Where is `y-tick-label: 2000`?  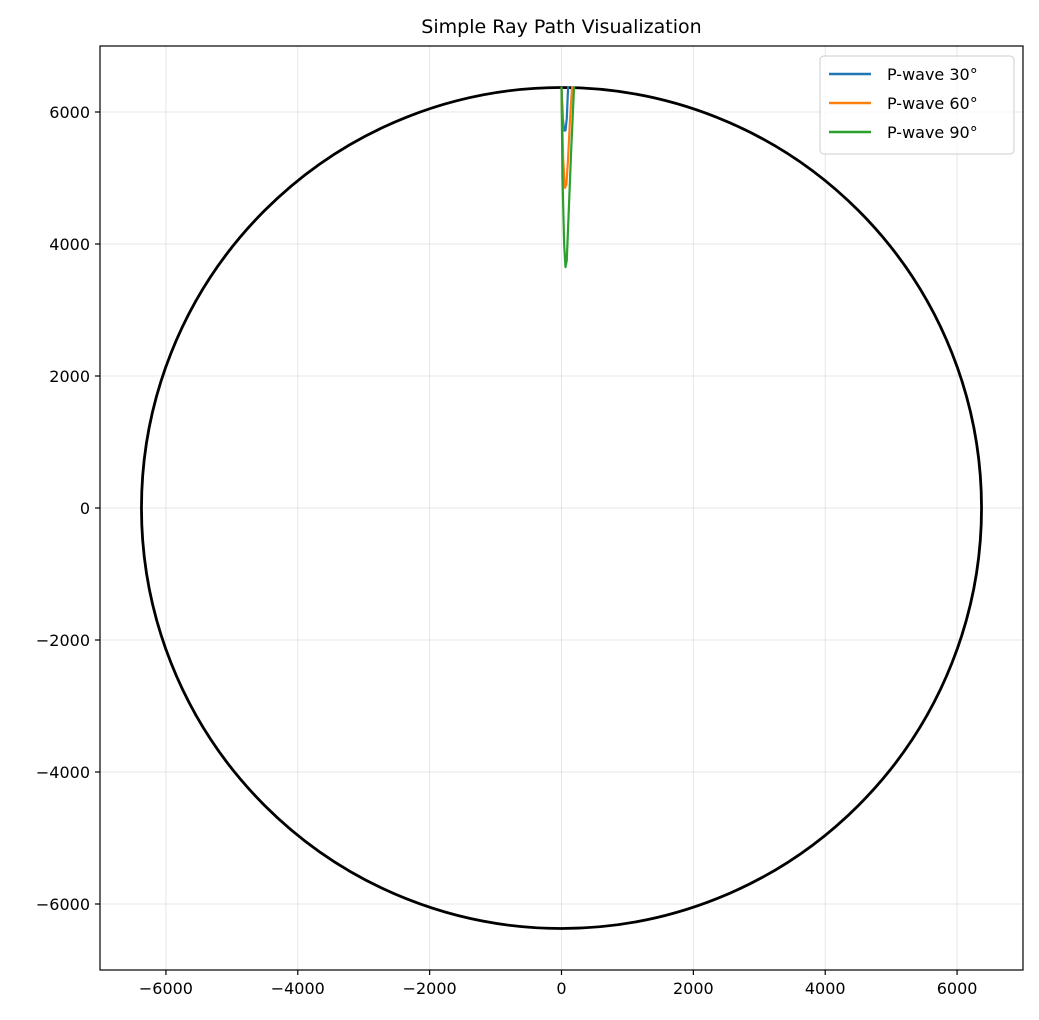 y-tick-label: 2000 is located at coordinates (69, 376).